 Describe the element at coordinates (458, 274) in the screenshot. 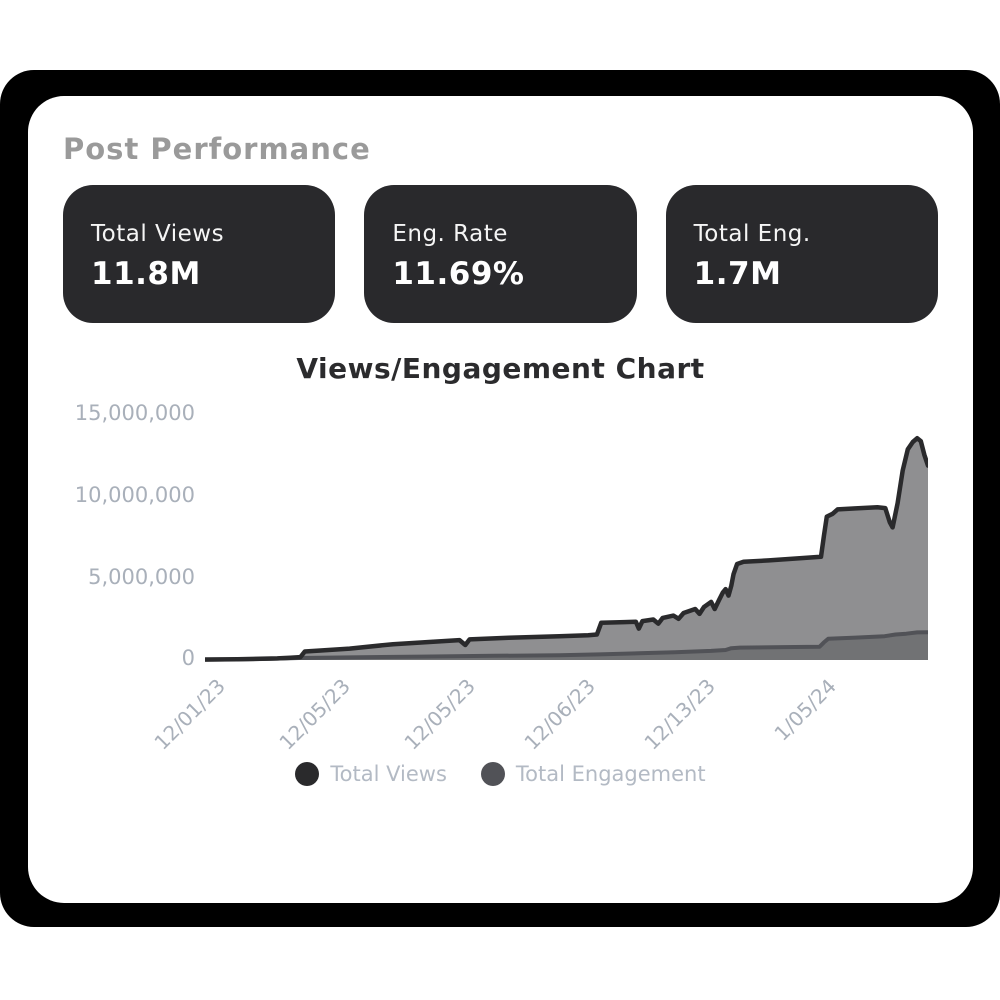

I see `stat-value: 11.69%` at that location.